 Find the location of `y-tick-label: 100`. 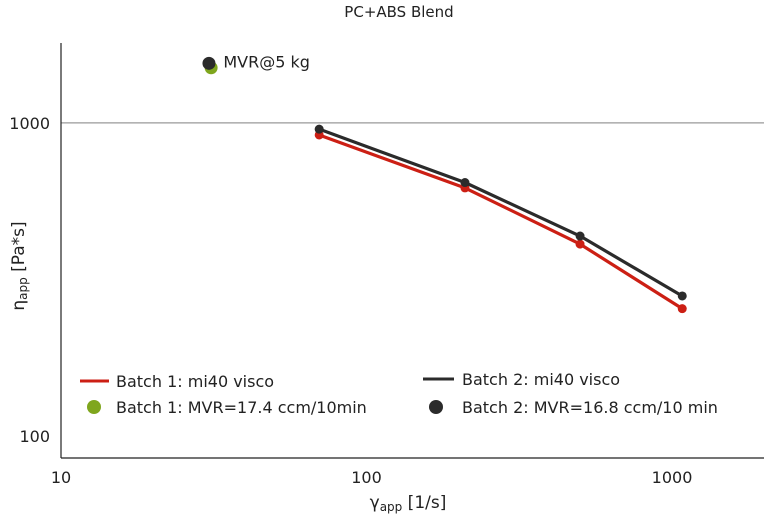

y-tick-label: 100 is located at coordinates (34, 436).